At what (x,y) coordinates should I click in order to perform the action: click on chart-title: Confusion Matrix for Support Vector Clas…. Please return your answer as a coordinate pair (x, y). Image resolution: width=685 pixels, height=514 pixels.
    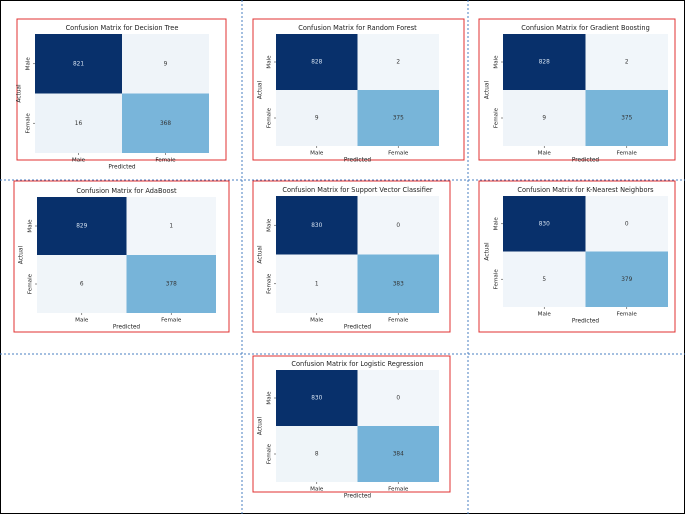
    Looking at the image, I should click on (357, 190).